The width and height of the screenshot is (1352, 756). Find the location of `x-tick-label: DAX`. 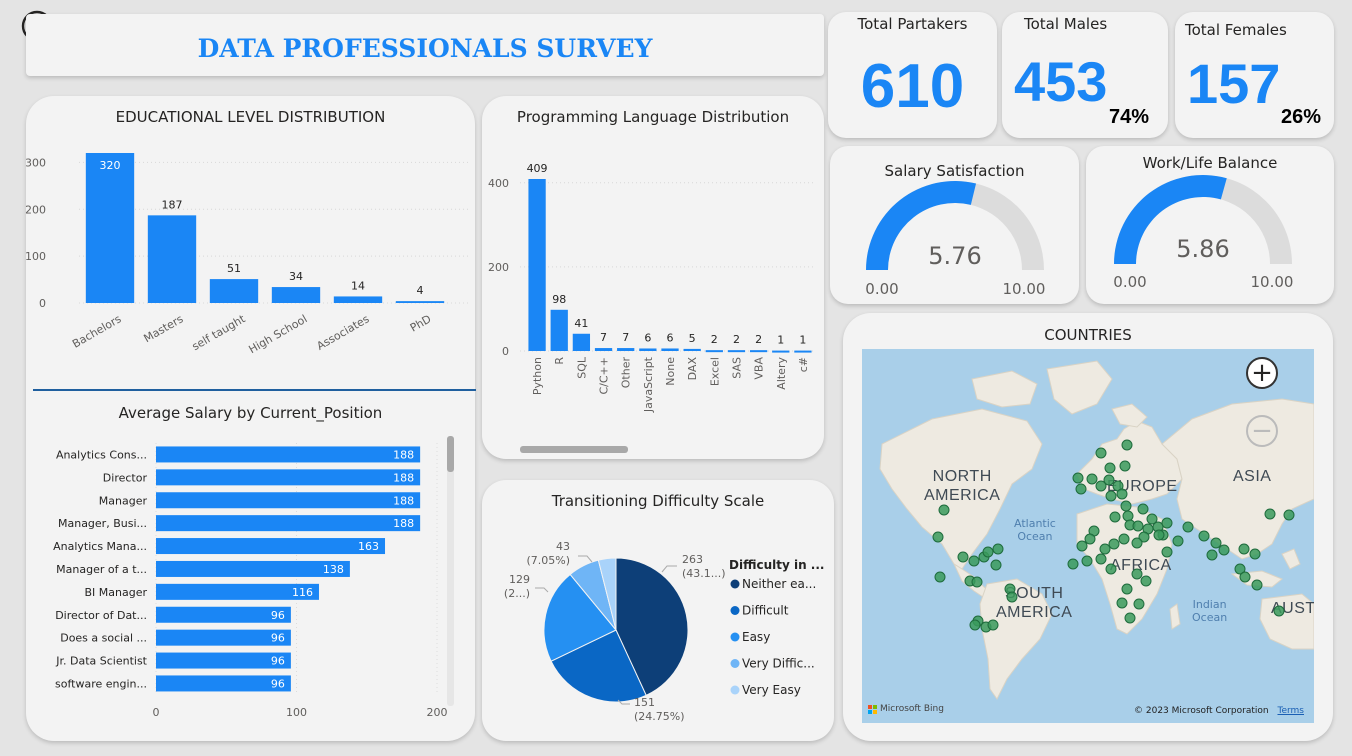

x-tick-label: DAX is located at coordinates (692, 369).